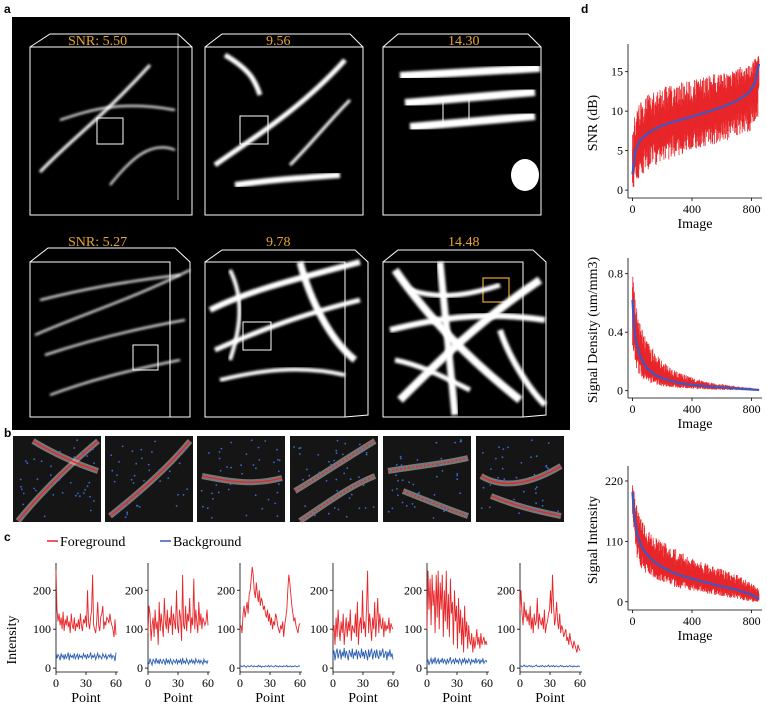 This screenshot has width=767, height=718. I want to click on y-axis-title: Signal Intensity, so click(593, 540).